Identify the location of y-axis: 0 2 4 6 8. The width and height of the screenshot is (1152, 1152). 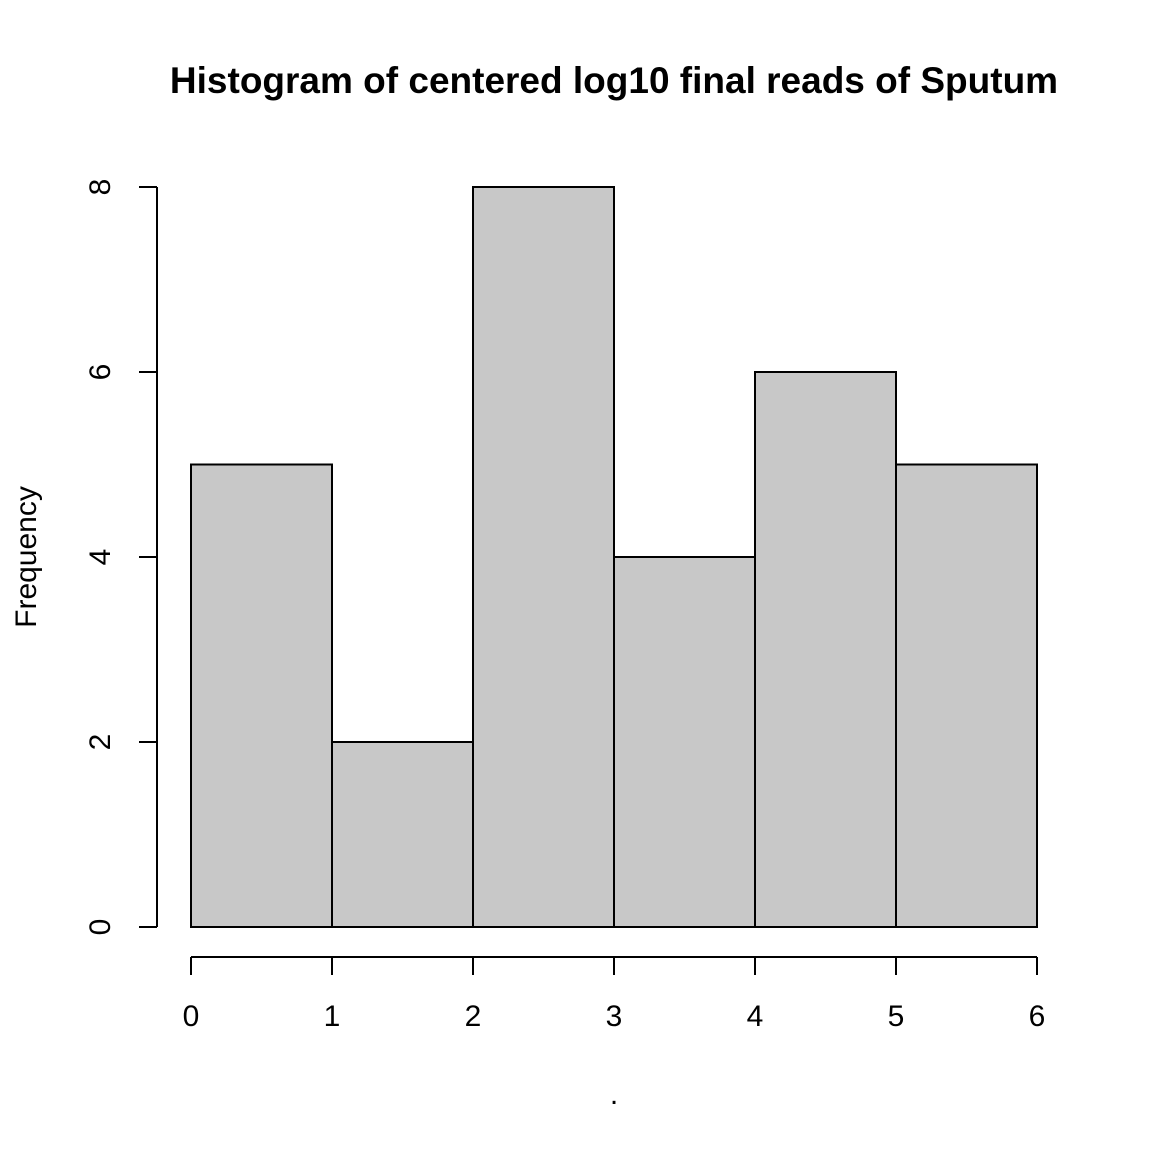
(121, 557).